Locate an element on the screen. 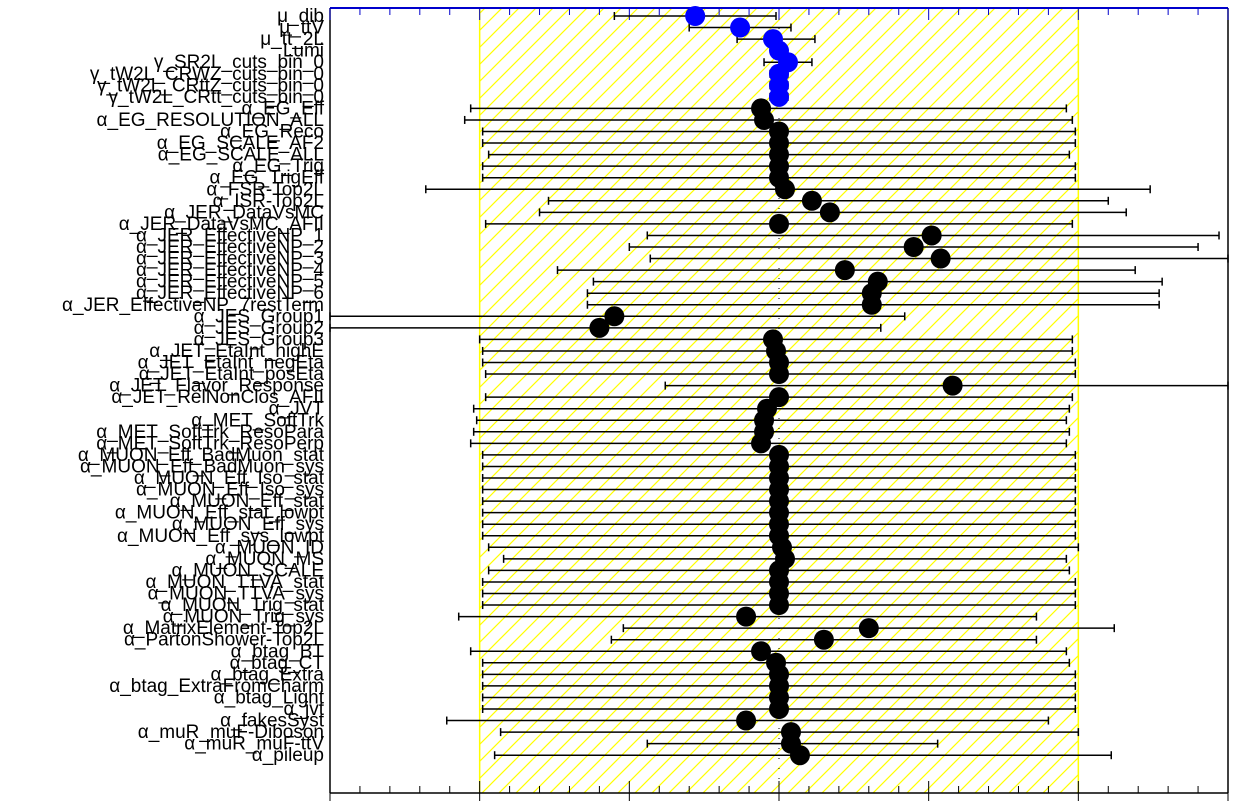 Image resolution: width=1257 pixels, height=801 pixels. parameter-label: α_fakesSyst is located at coordinates (272, 721).